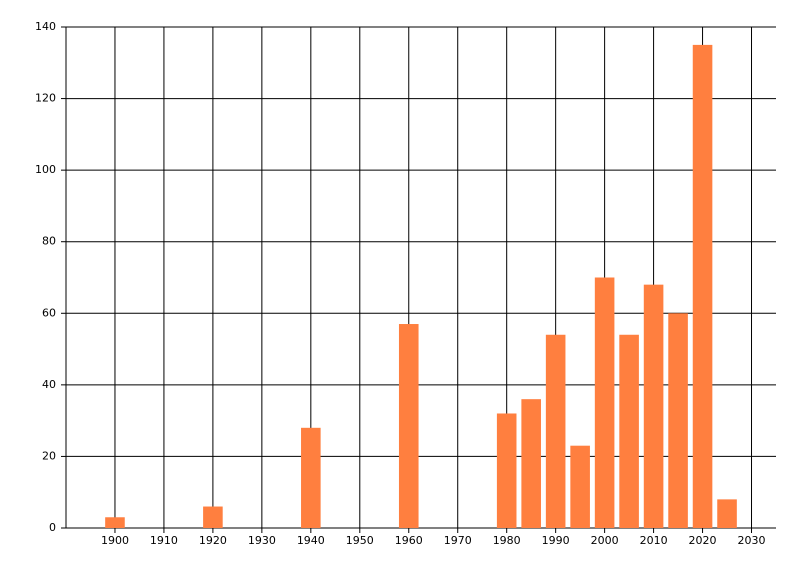 The width and height of the screenshot is (800, 576). What do you see at coordinates (262, 540) in the screenshot?
I see `x-tick-label: 1930` at bounding box center [262, 540].